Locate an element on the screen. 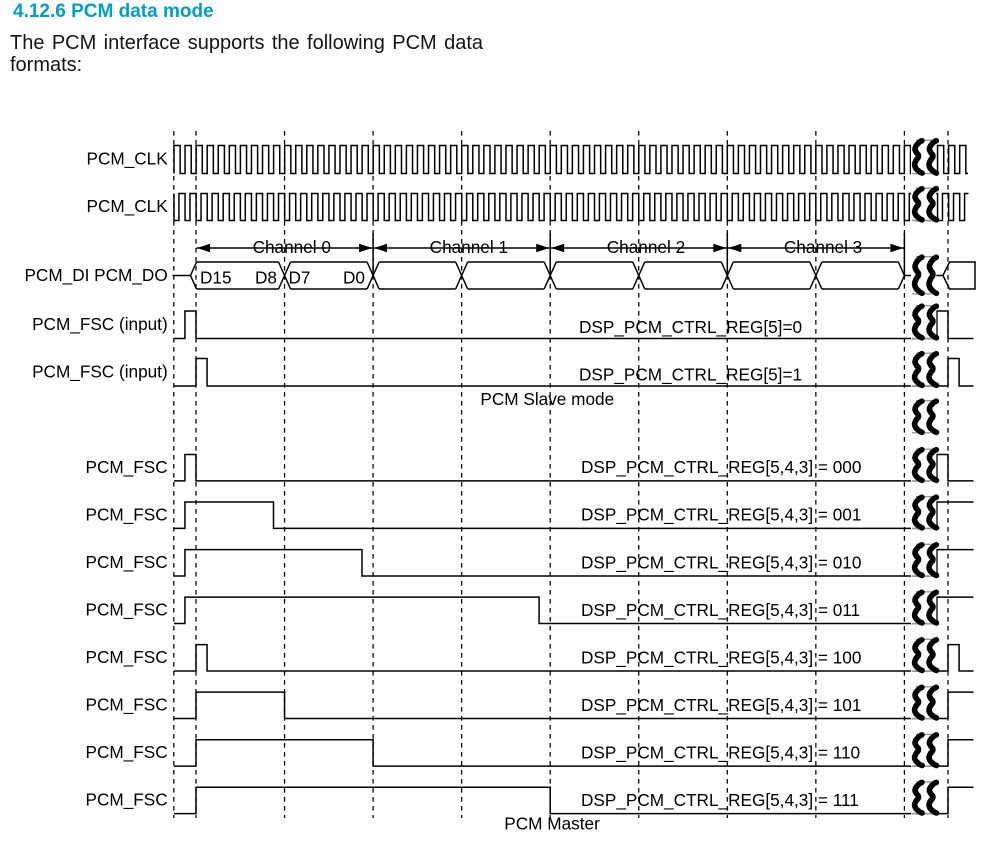  fsc-row-1: PCM_FSC (input) DSP_PCM_CTRL_REG[5]=1 is located at coordinates (503, 372).